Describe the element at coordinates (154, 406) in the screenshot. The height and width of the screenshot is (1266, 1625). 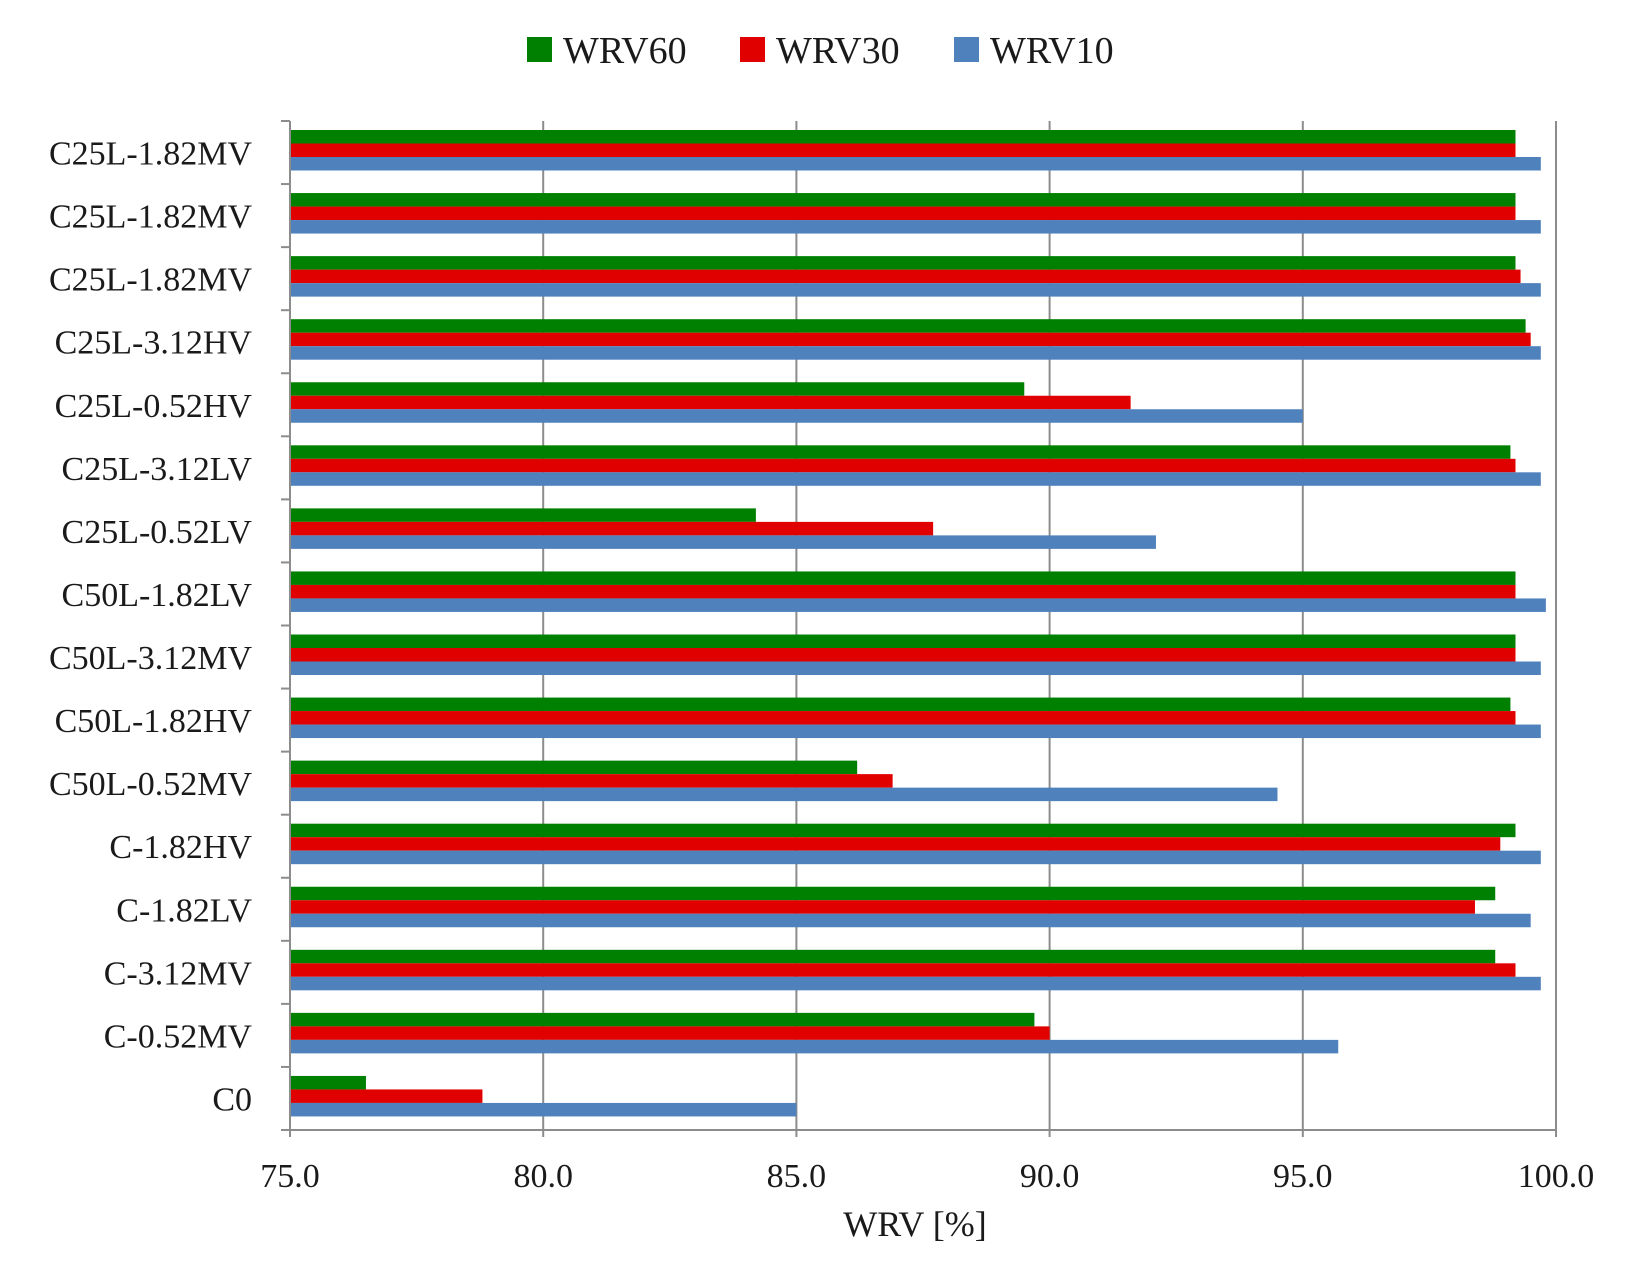
I see `category-label: C25L-0.52HV` at that location.